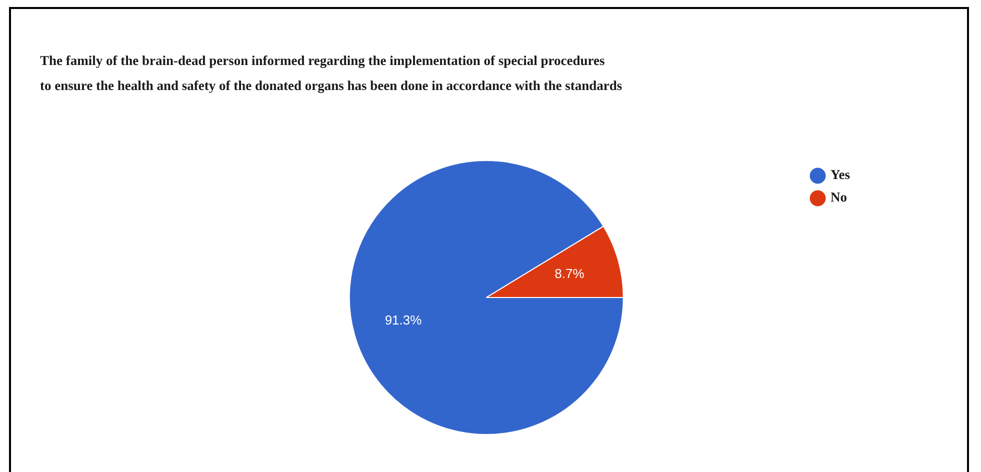 This screenshot has height=472, width=981. I want to click on legend-label: Yes, so click(840, 174).